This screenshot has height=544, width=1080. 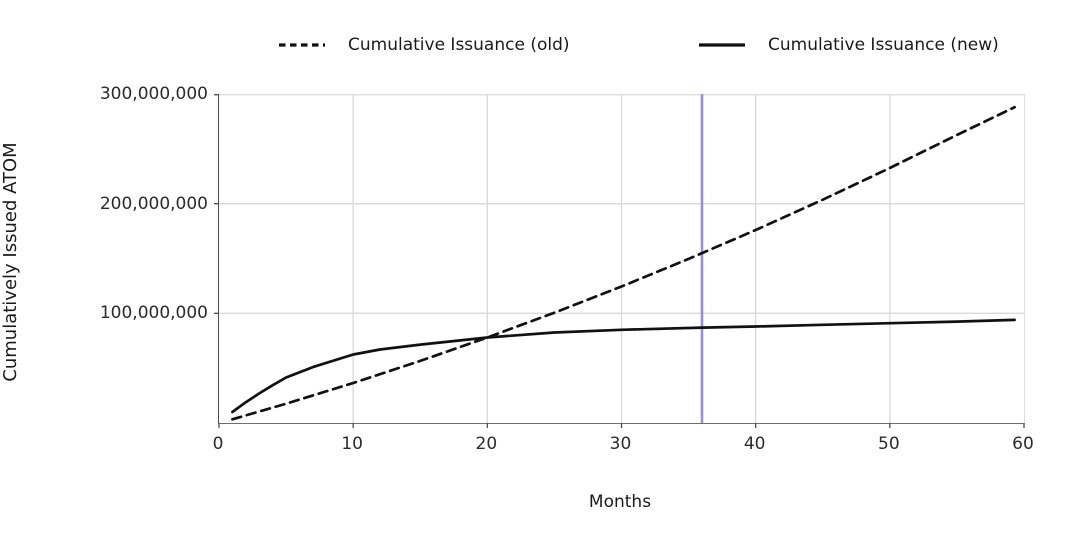 What do you see at coordinates (486, 444) in the screenshot?
I see `x-tick-label: 20` at bounding box center [486, 444].